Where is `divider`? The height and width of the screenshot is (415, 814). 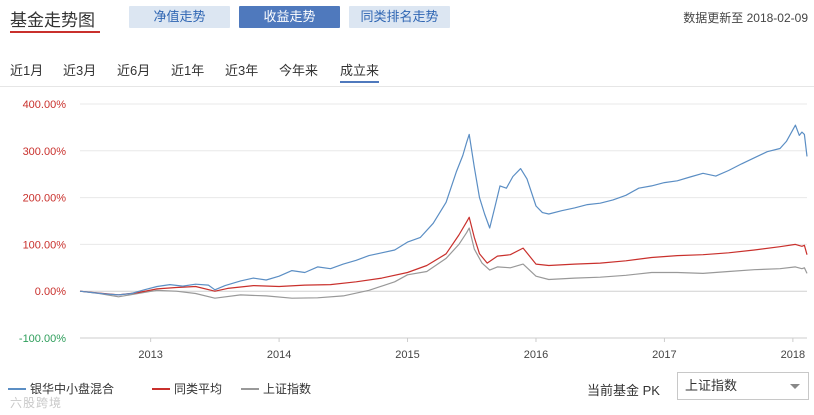
divider is located at coordinates (407, 86).